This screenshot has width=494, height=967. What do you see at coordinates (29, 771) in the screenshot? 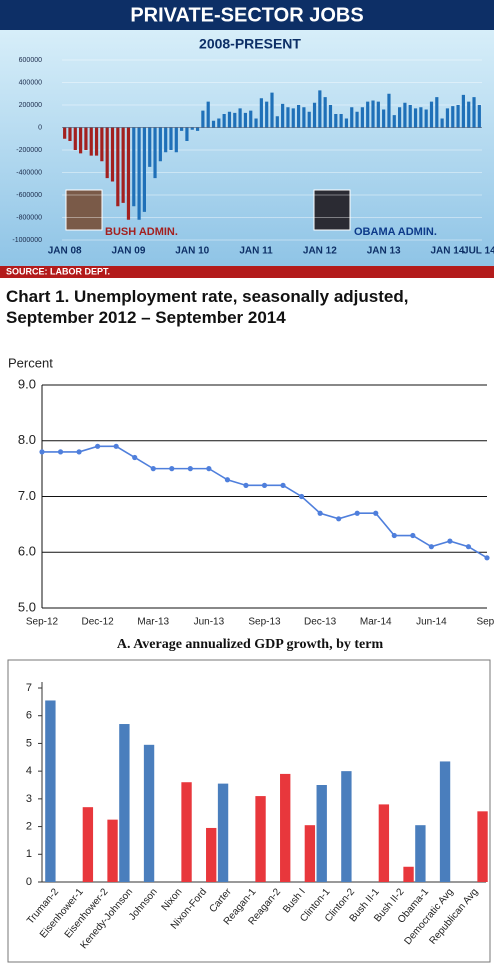
I see `y-tick-label: 4` at bounding box center [29, 771].